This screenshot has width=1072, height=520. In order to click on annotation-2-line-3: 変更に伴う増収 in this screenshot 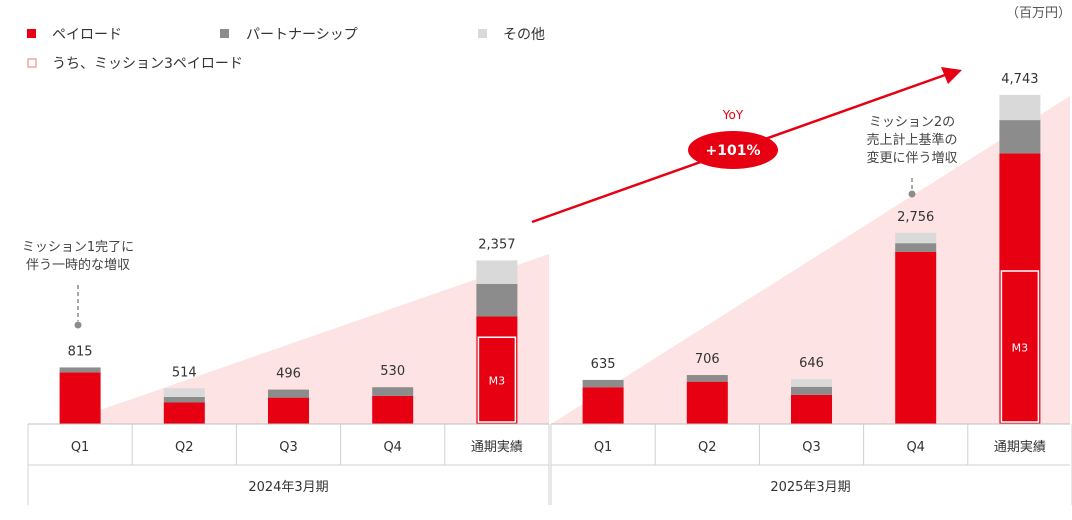, I will do `click(911, 158)`.